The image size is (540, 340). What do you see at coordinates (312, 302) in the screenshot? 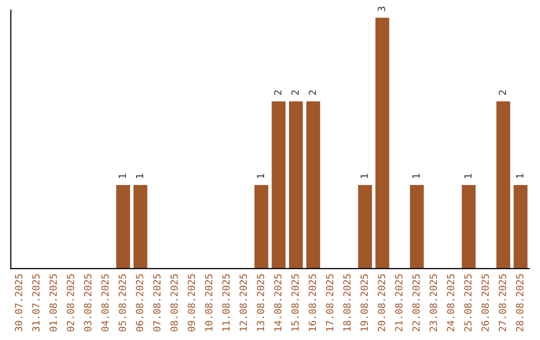
I see `x-tick-label: 16.08.2025` at bounding box center [312, 302].